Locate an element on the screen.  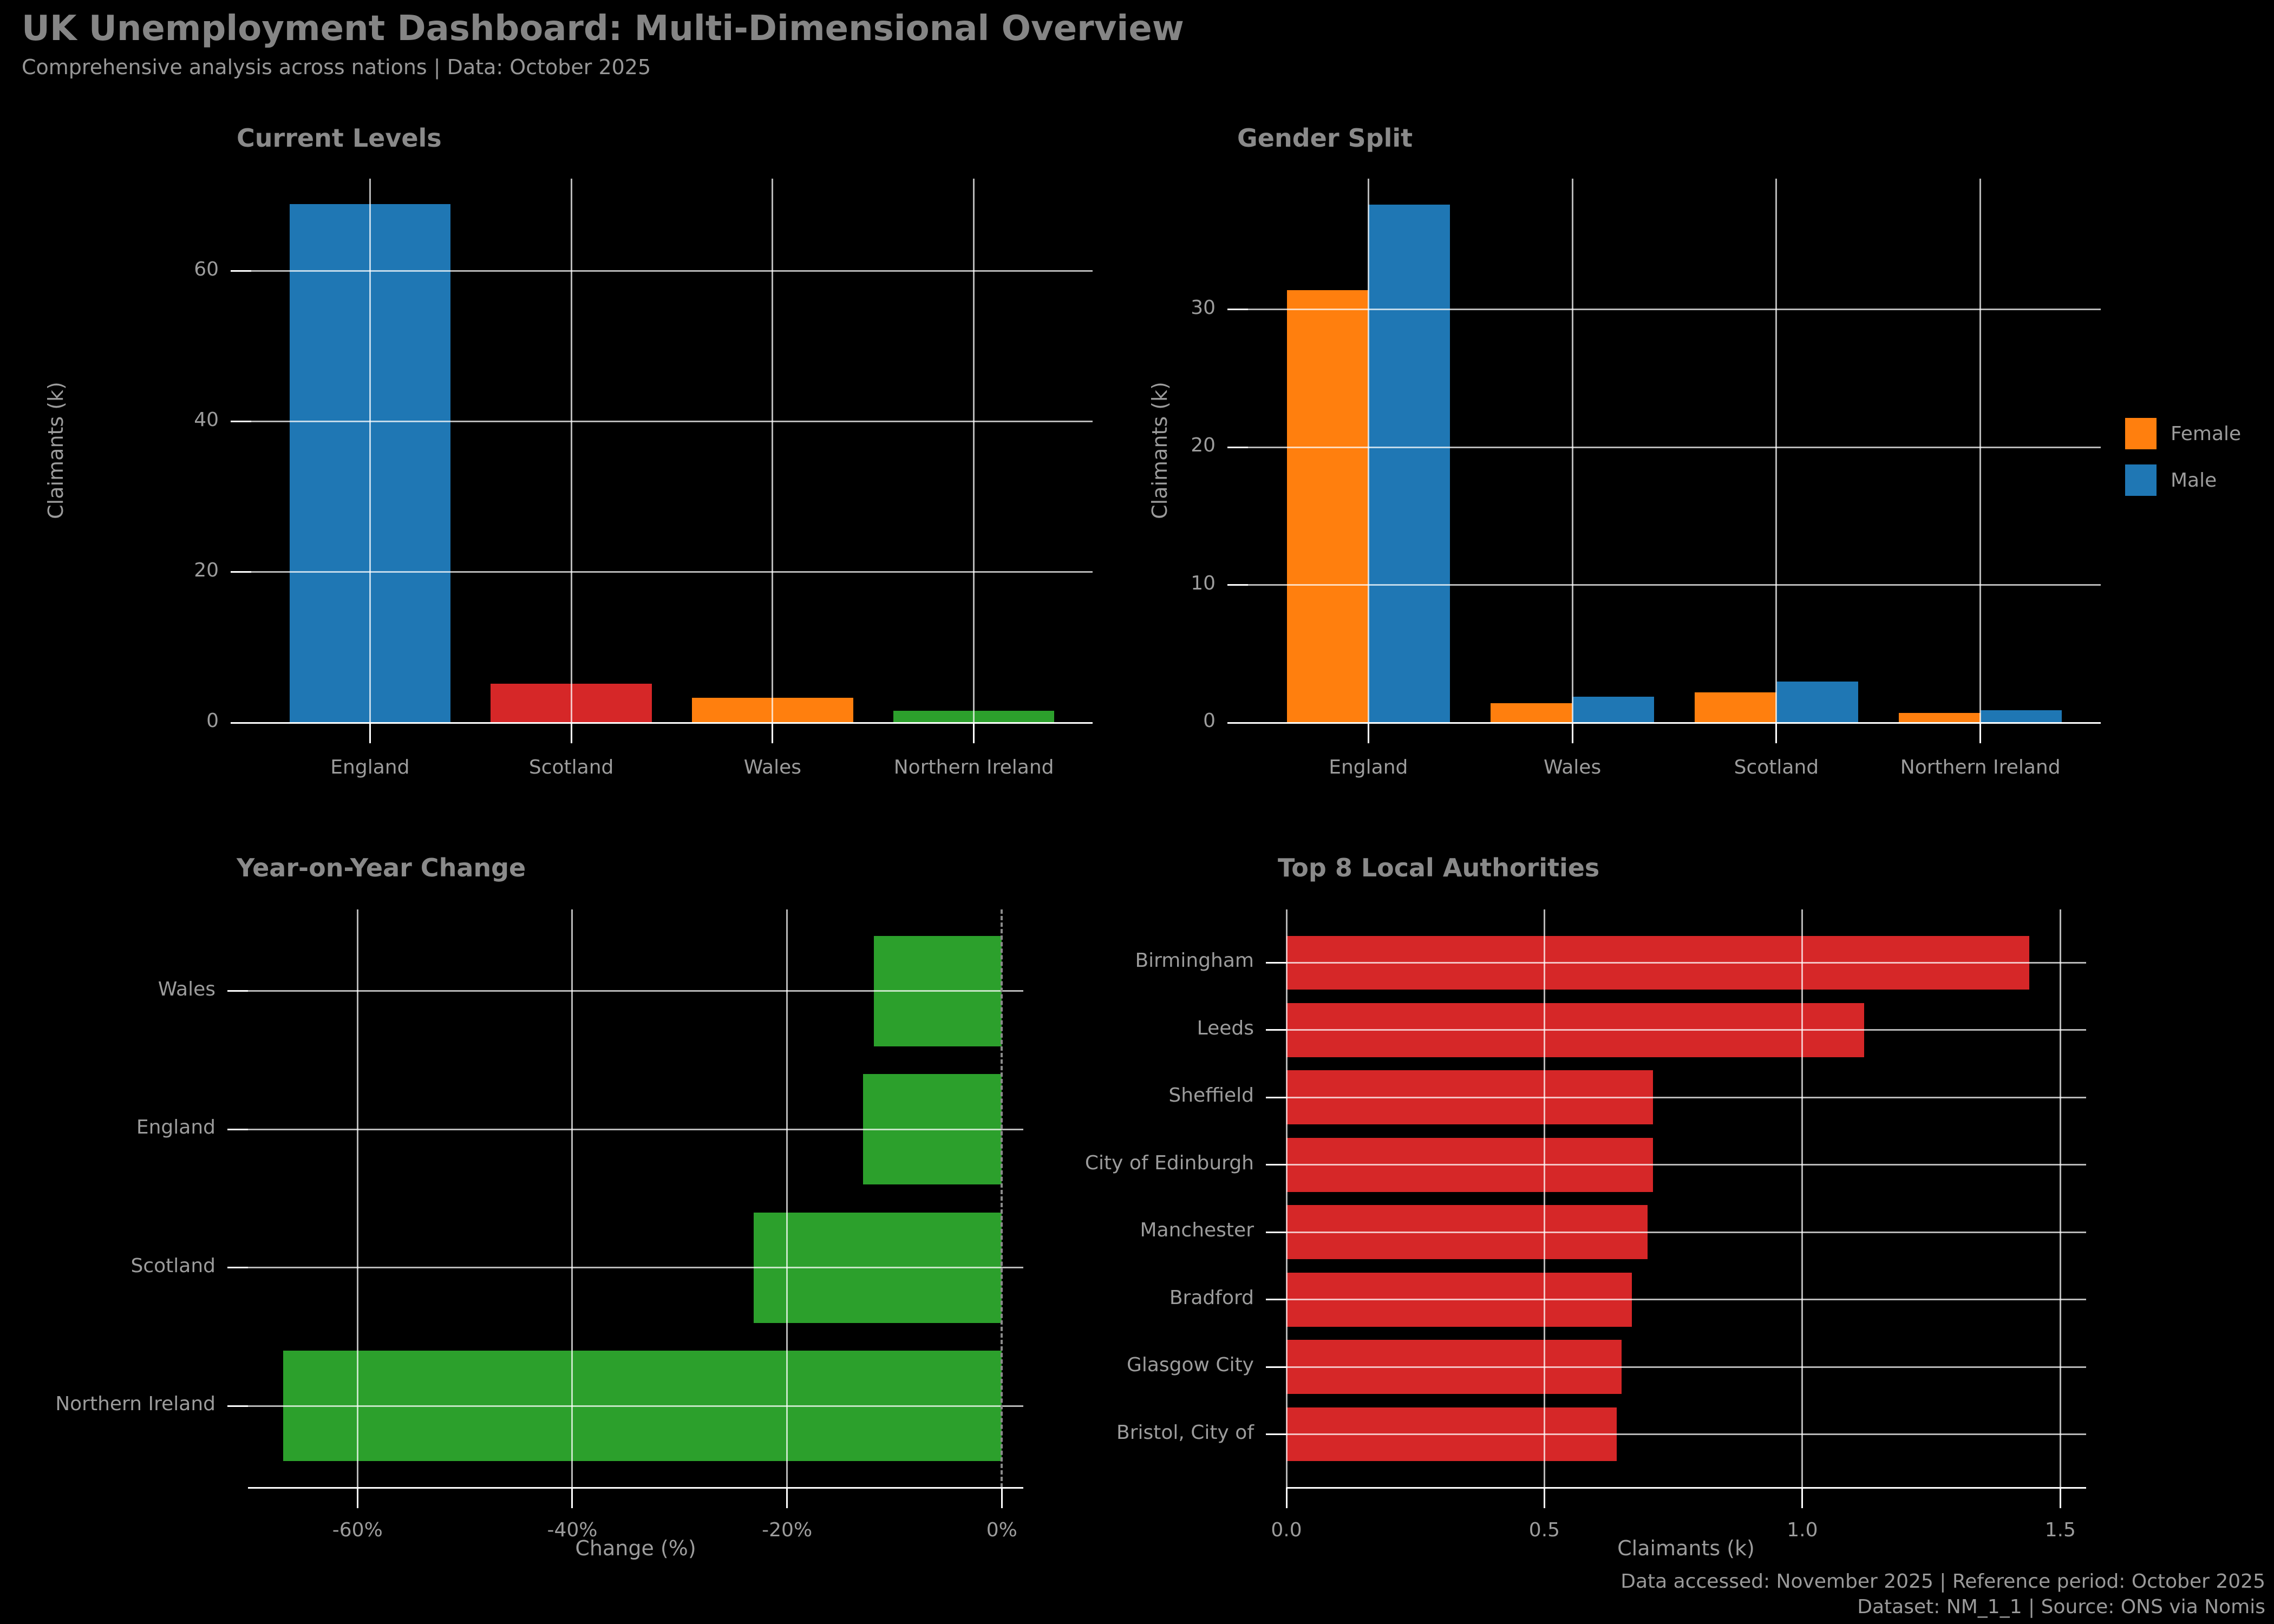
y-category-label: Sheffield is located at coordinates (1211, 1095).